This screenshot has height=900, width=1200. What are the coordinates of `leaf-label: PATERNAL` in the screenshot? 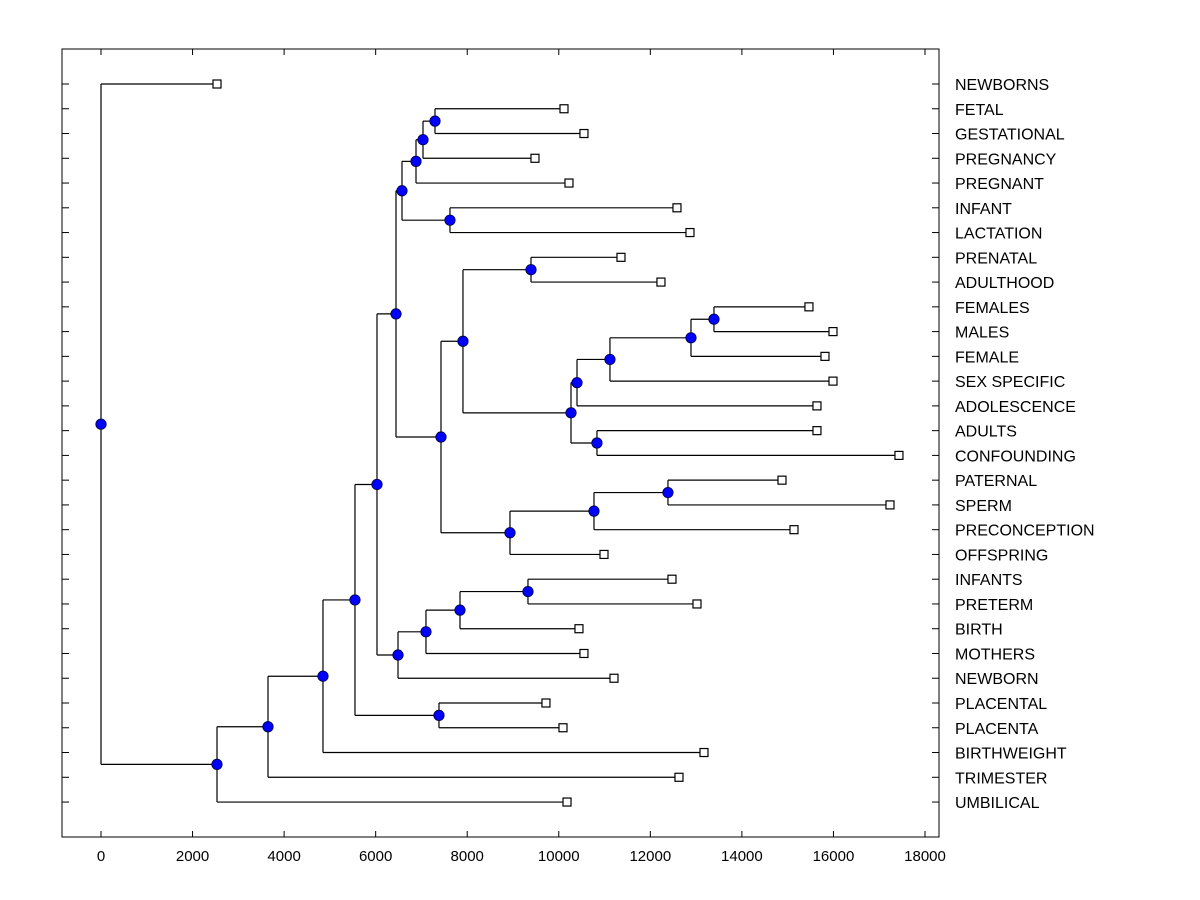 It's located at (996, 481).